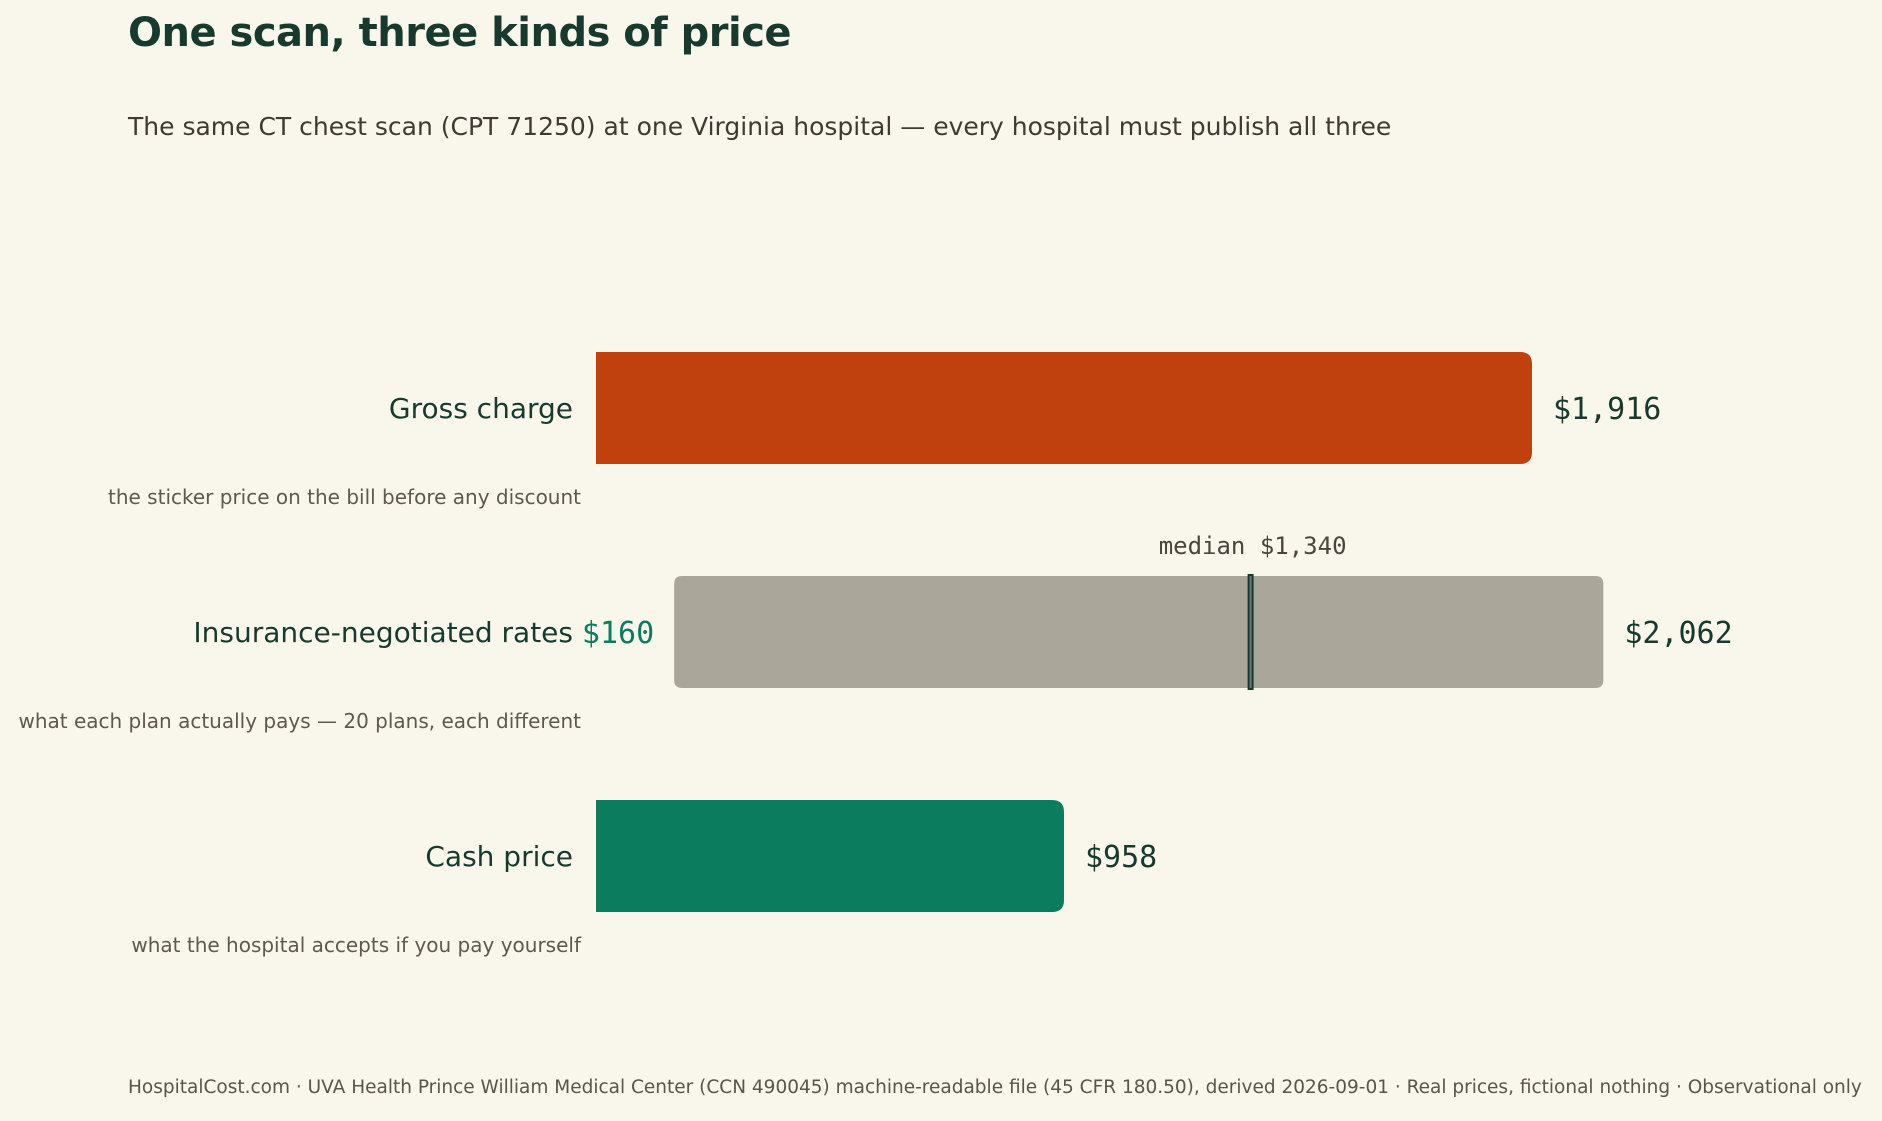  Describe the element at coordinates (1139, 632) in the screenshot. I see `bar-negotiated-range` at that location.